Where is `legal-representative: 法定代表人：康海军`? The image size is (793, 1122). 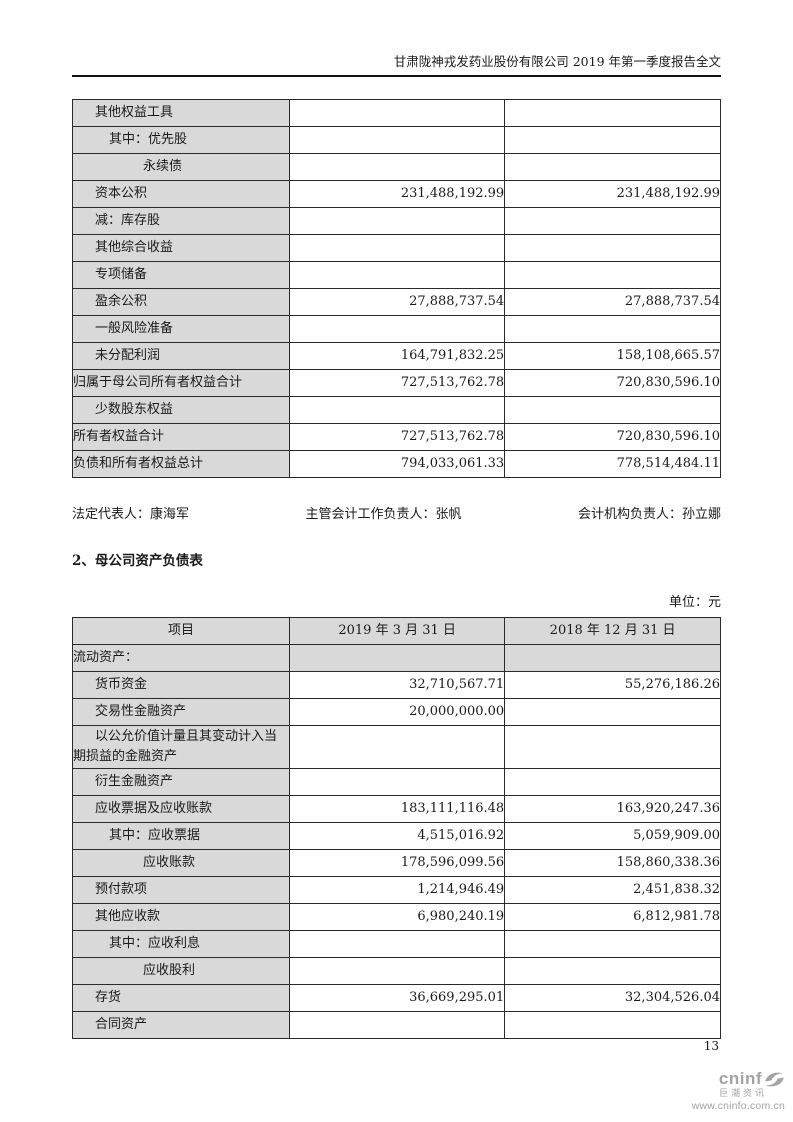
legal-representative: 法定代表人：康海军 is located at coordinates (131, 514).